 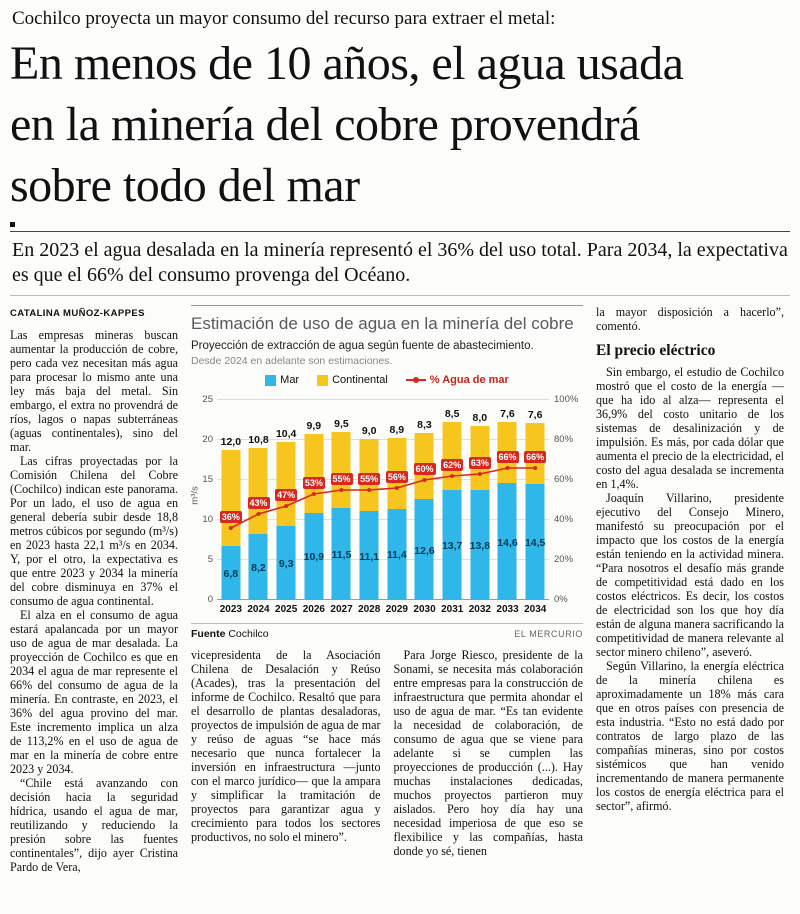 I want to click on y-tick: 10, so click(x=207, y=519).